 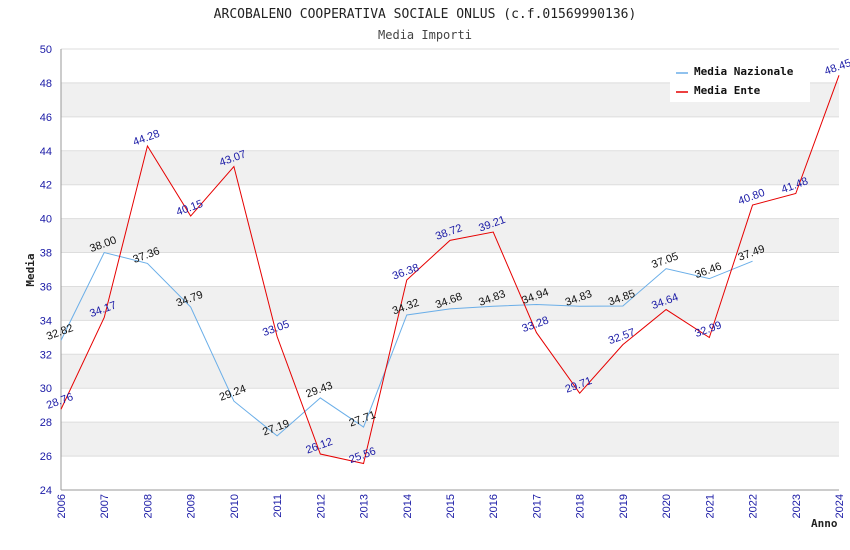 I want to click on legend-label-ente: Media Ente, so click(x=727, y=90).